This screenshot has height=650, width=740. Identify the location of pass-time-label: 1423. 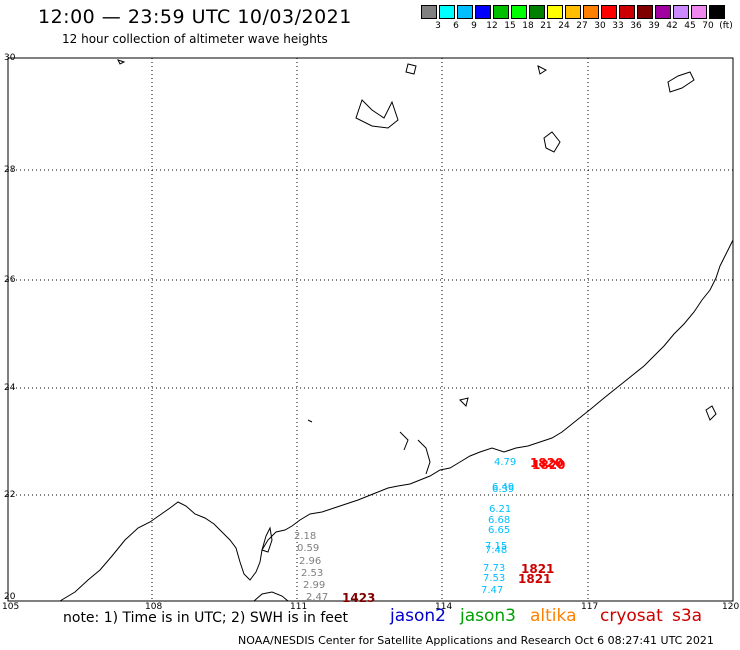
(359, 598).